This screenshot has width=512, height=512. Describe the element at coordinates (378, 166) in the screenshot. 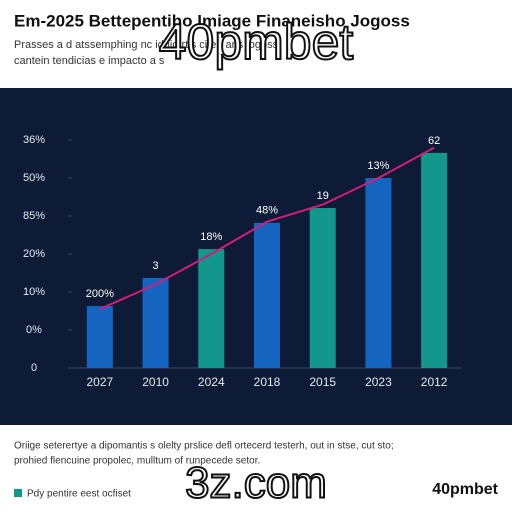

I see `bar-label: 13%` at that location.